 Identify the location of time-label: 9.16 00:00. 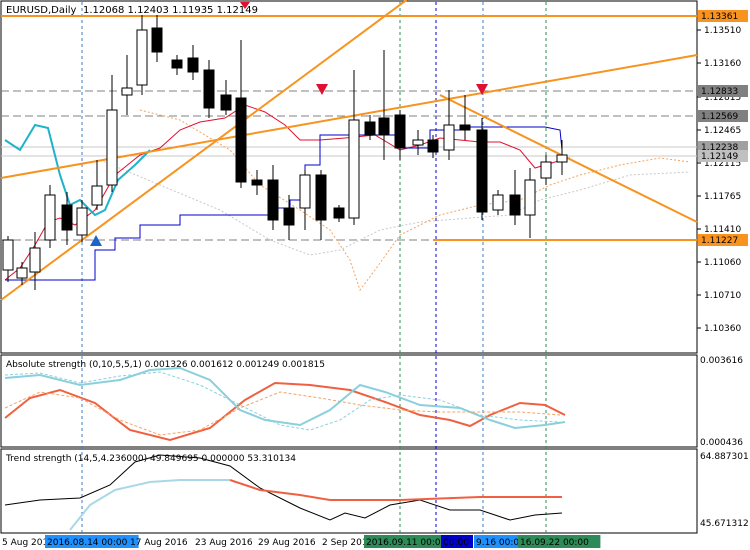
(500, 543).